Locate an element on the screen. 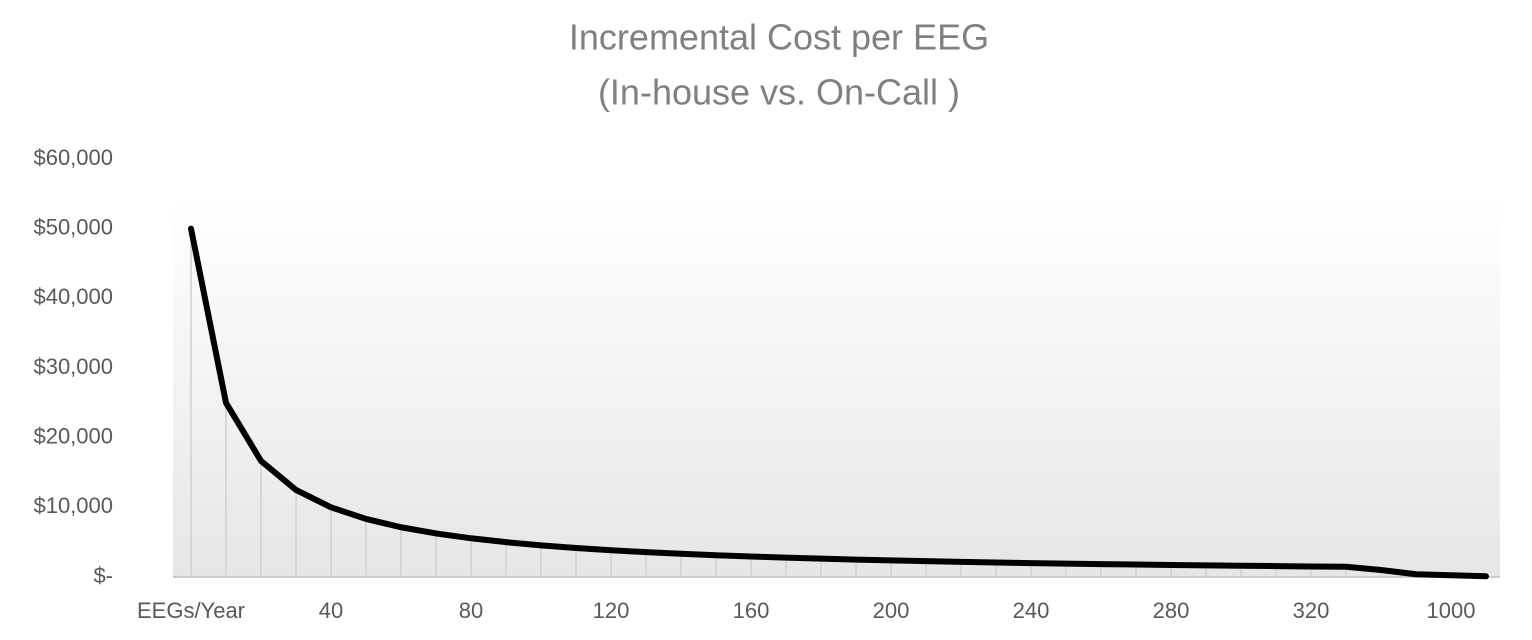 This screenshot has height=640, width=1532. x-tick-label: 240 is located at coordinates (1031, 610).